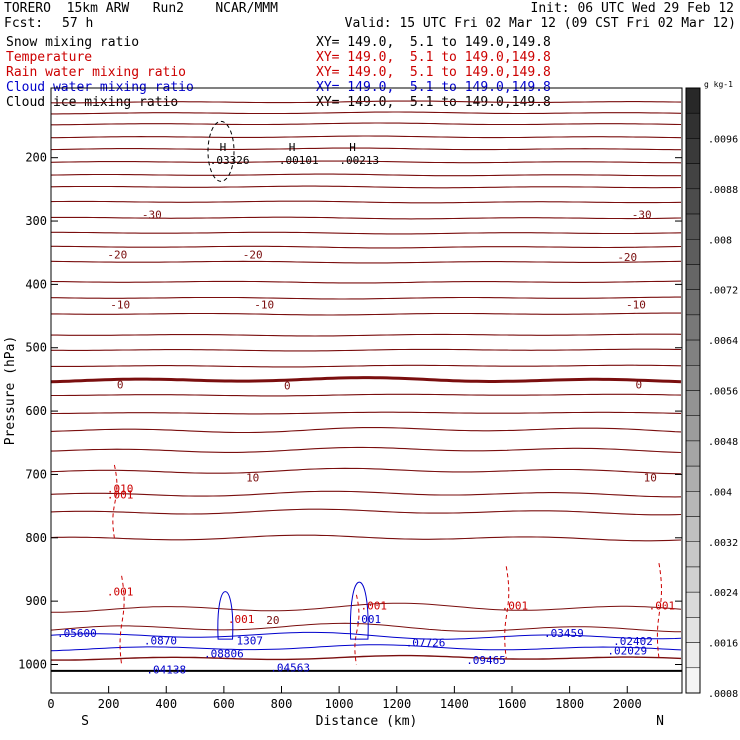  I want to click on y-tick-label: 200, so click(36, 158).